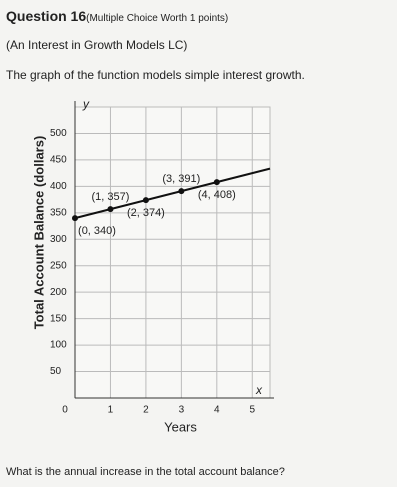 This screenshot has width=397, height=487. What do you see at coordinates (111, 410) in the screenshot?
I see `x-tick-label: 1` at bounding box center [111, 410].